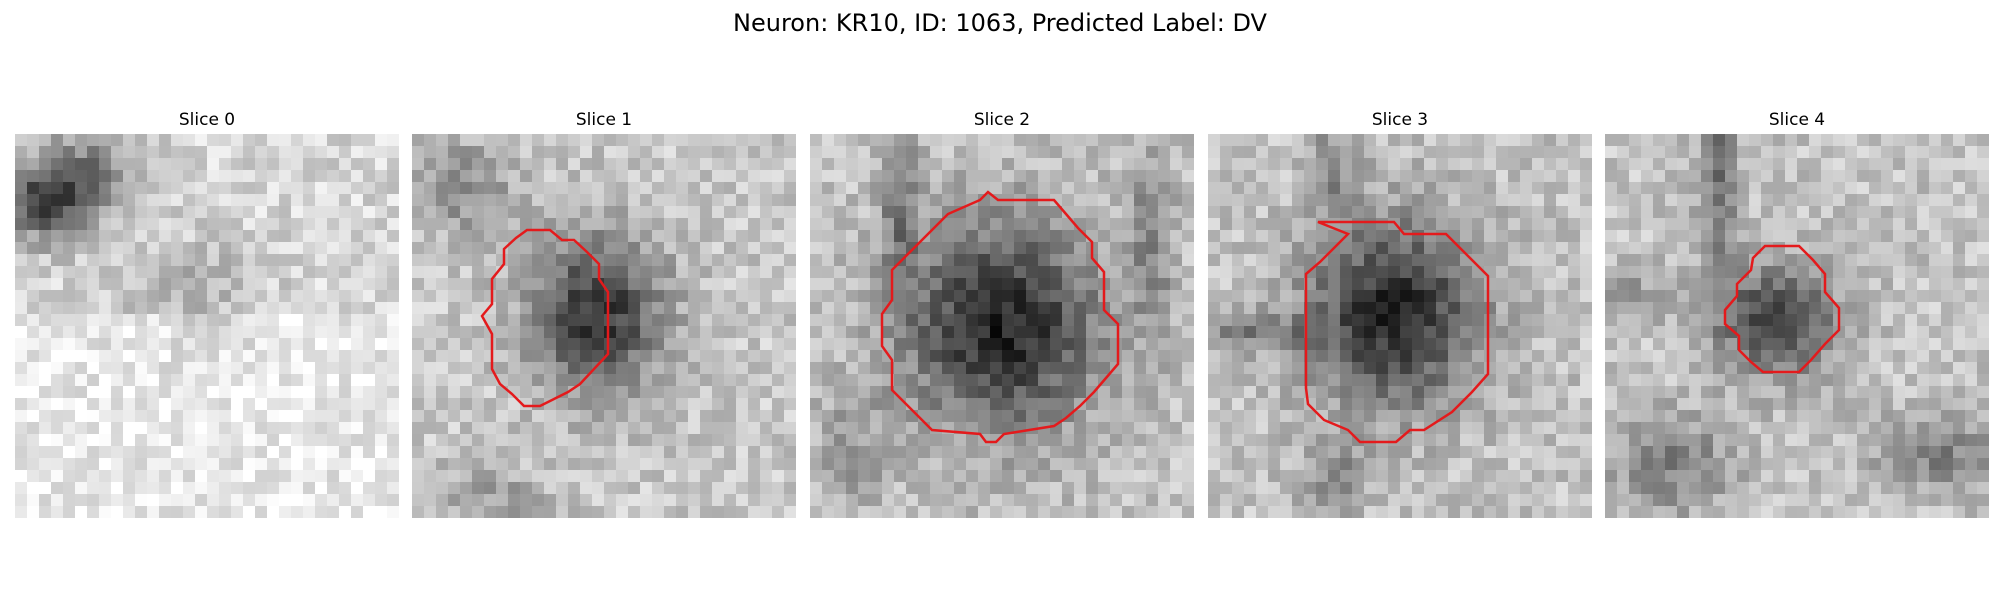 This screenshot has height=600, width=2000. What do you see at coordinates (1002, 120) in the screenshot?
I see `slice-title: Slice 2` at bounding box center [1002, 120].